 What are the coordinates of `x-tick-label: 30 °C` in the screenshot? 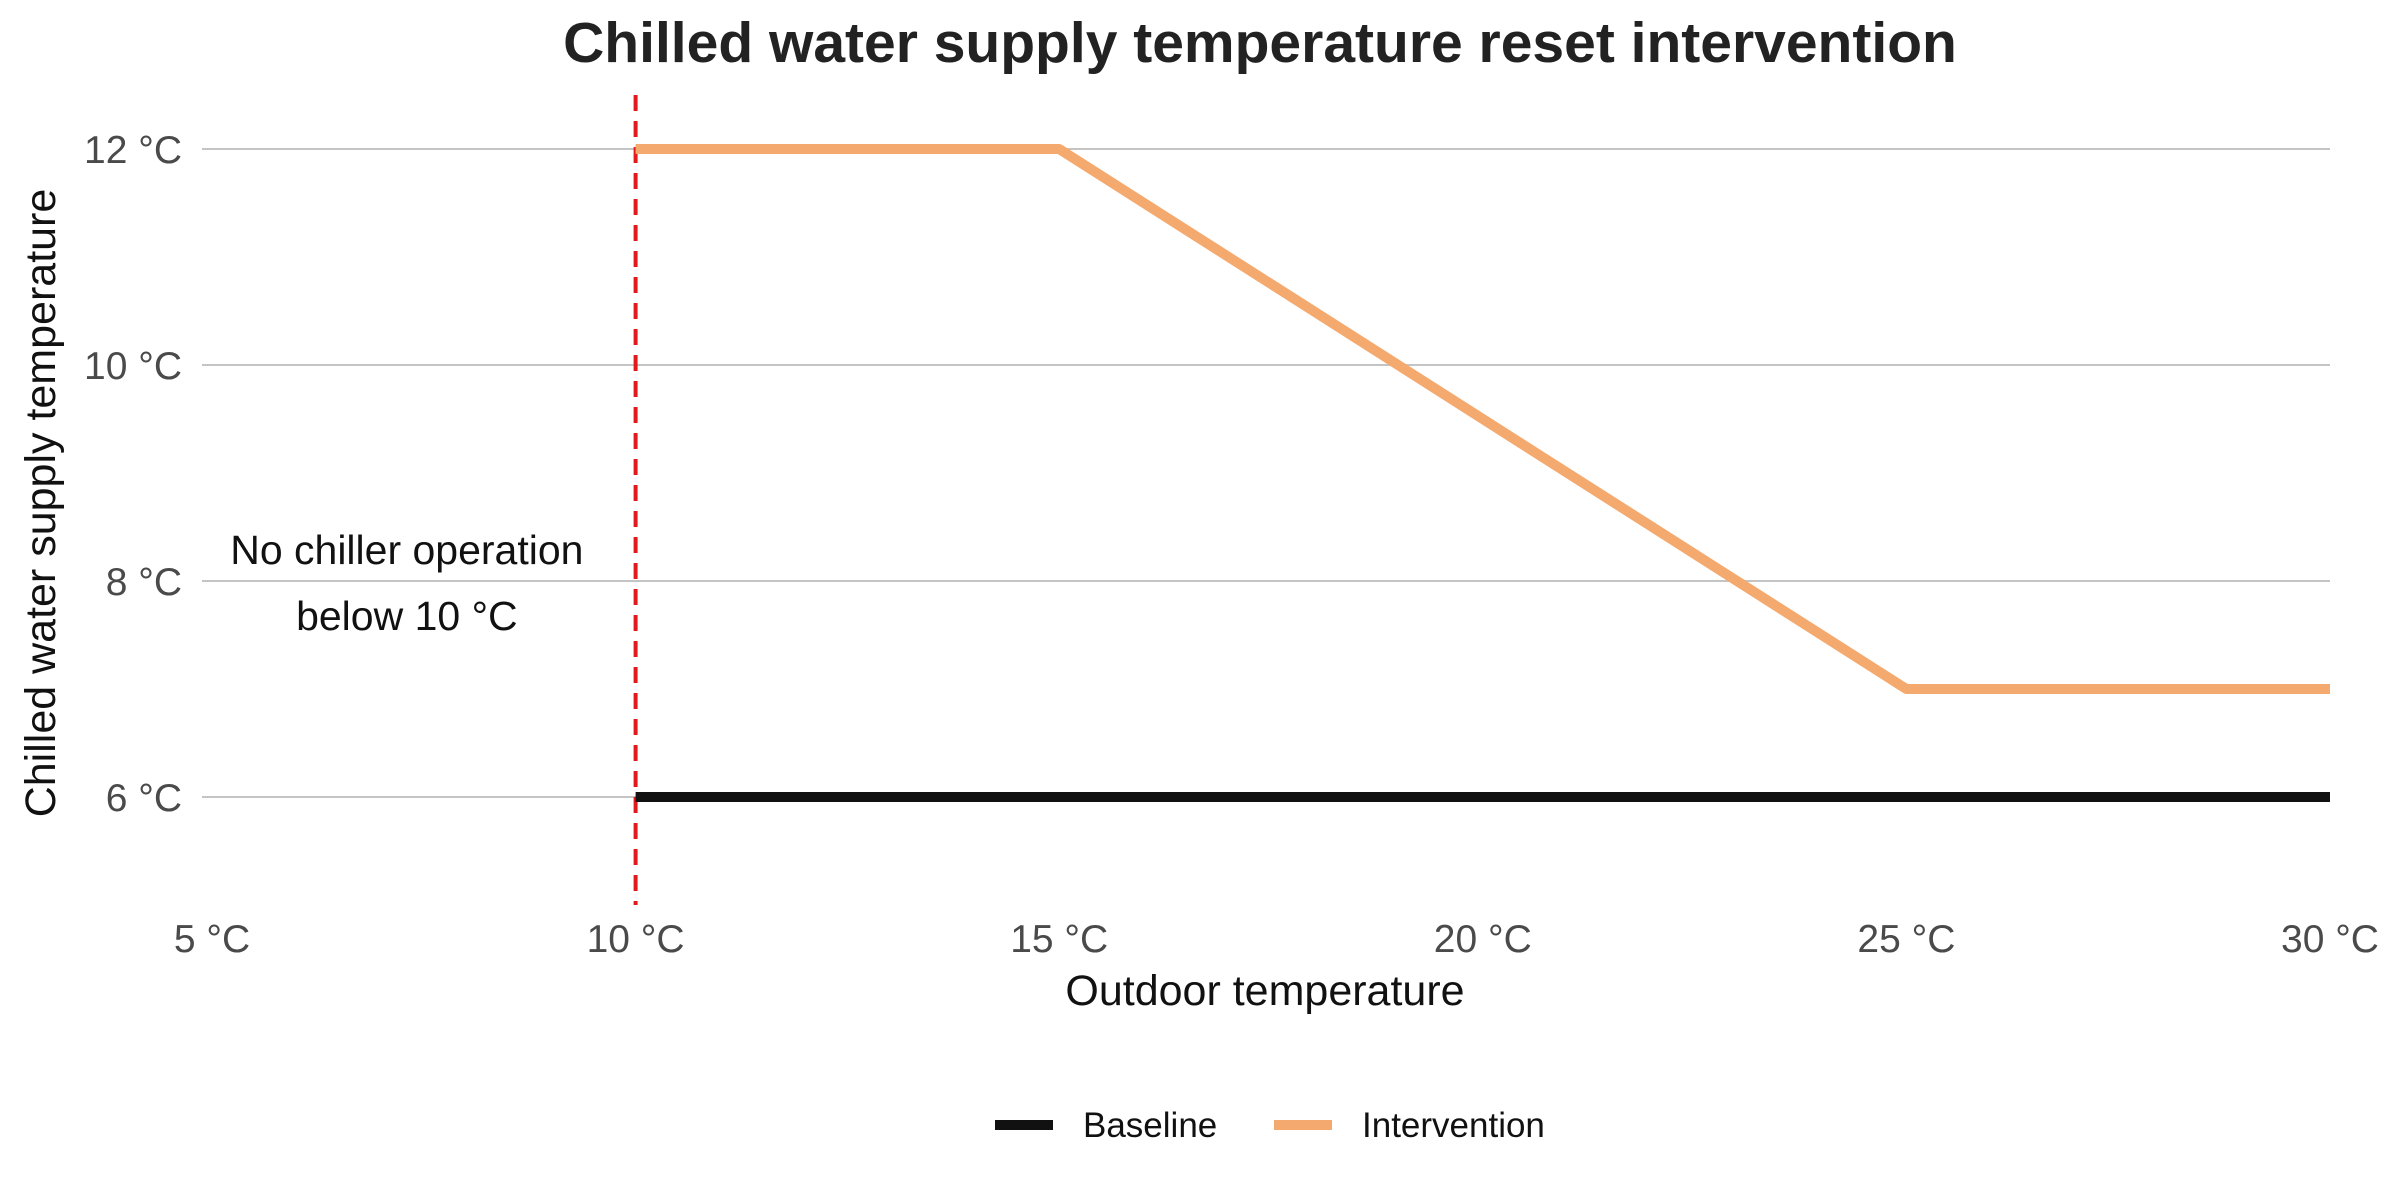 It's located at (2330, 939).